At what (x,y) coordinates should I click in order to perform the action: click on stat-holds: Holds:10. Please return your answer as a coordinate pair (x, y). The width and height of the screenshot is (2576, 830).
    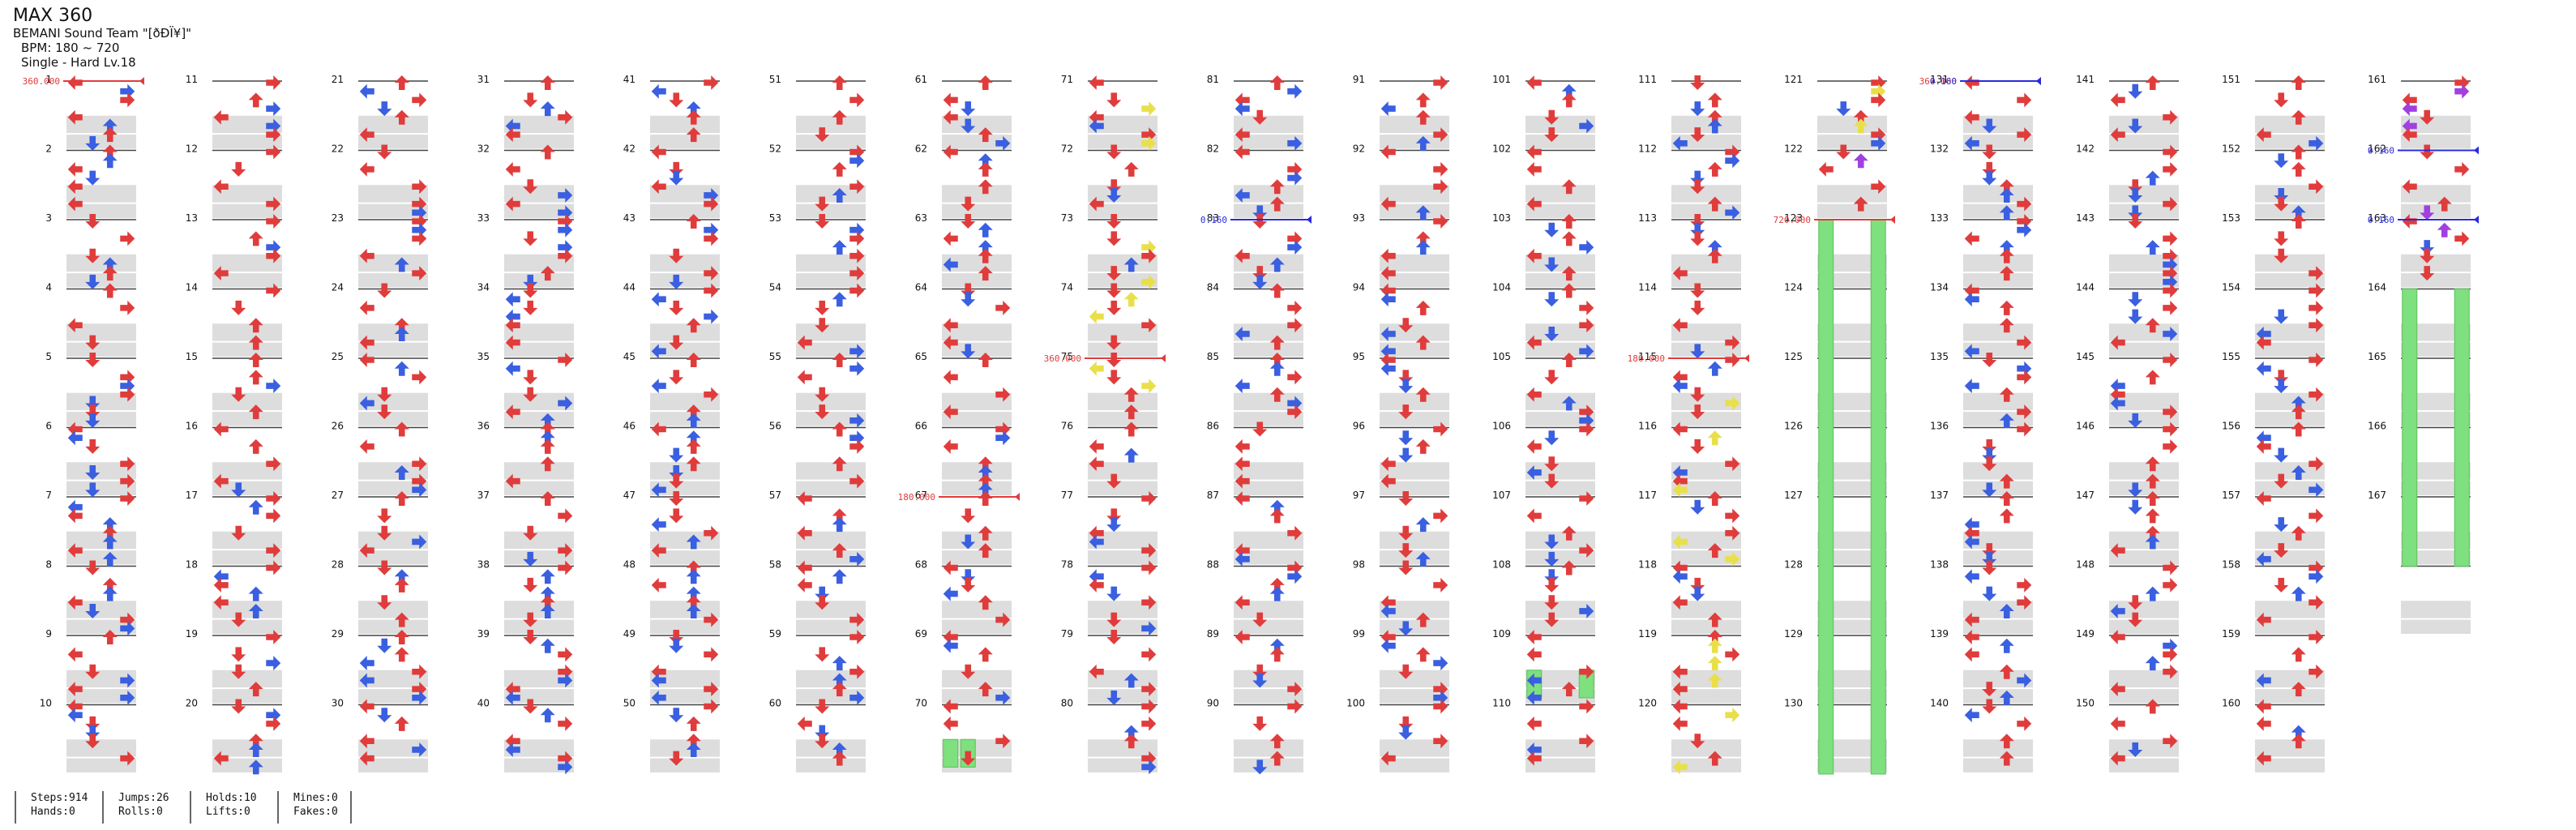
    Looking at the image, I should click on (231, 798).